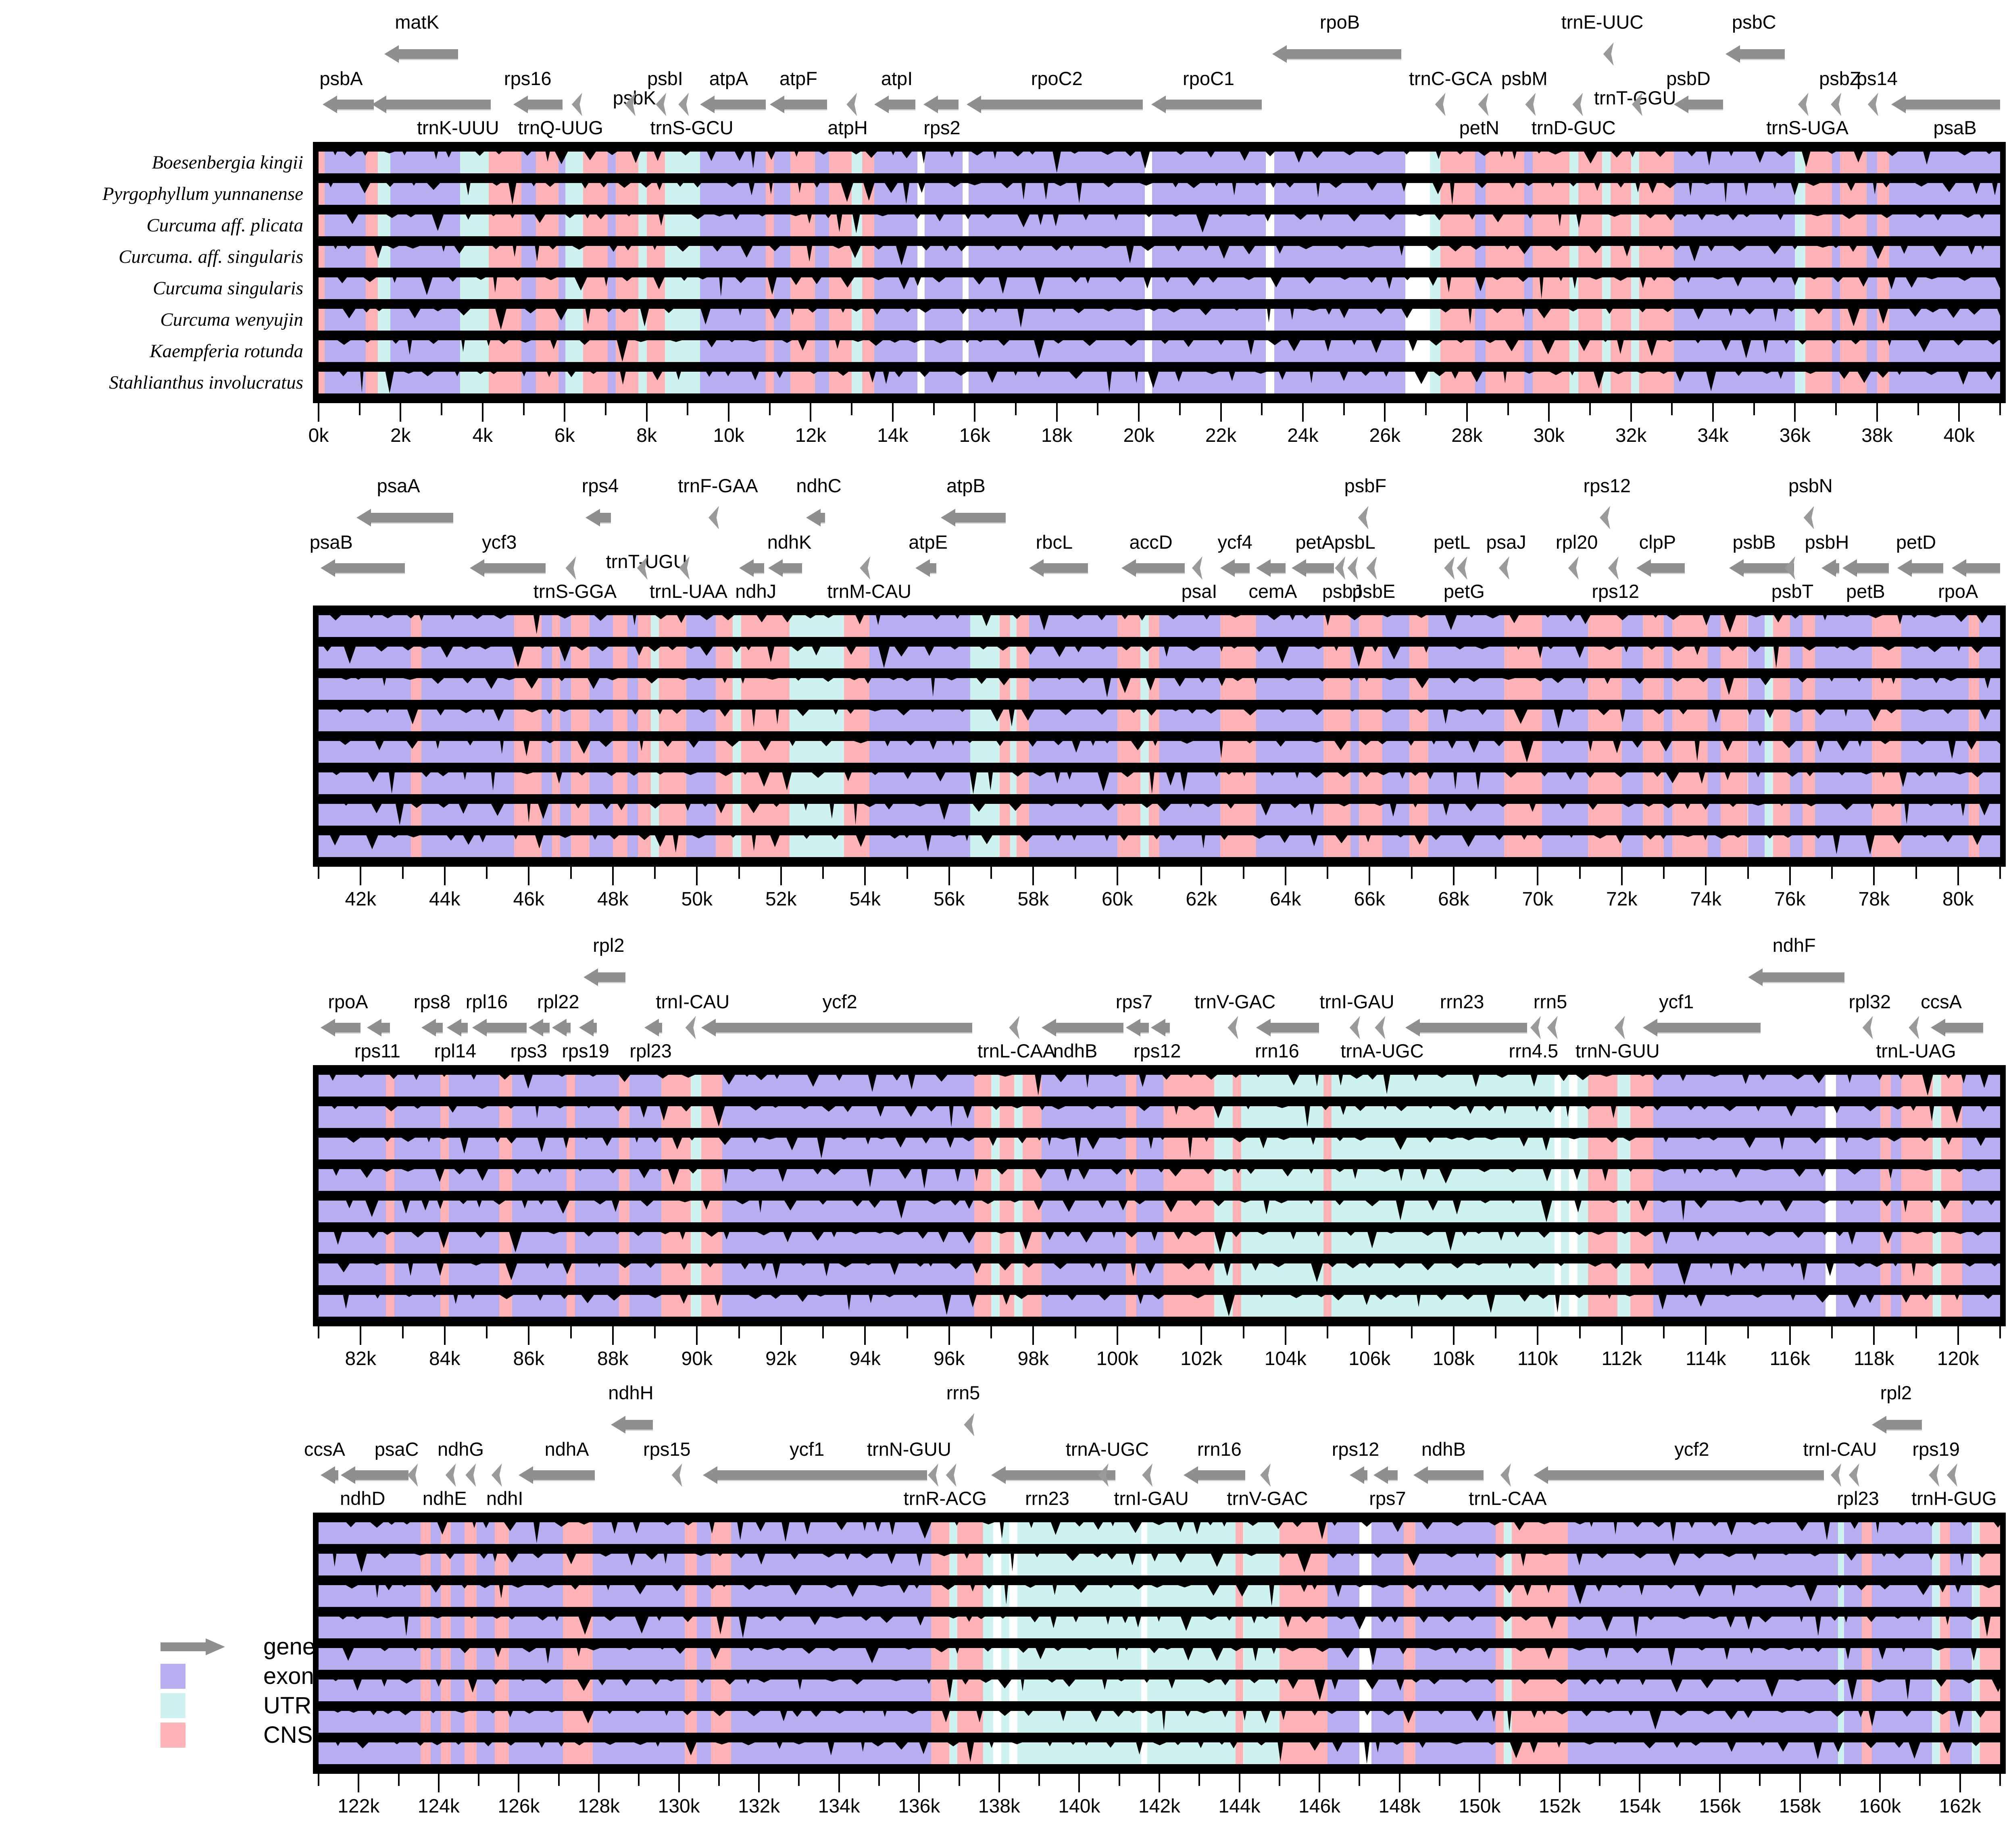  I want to click on gene-label-trnK-UUU: trnK-UUU, so click(458, 127).